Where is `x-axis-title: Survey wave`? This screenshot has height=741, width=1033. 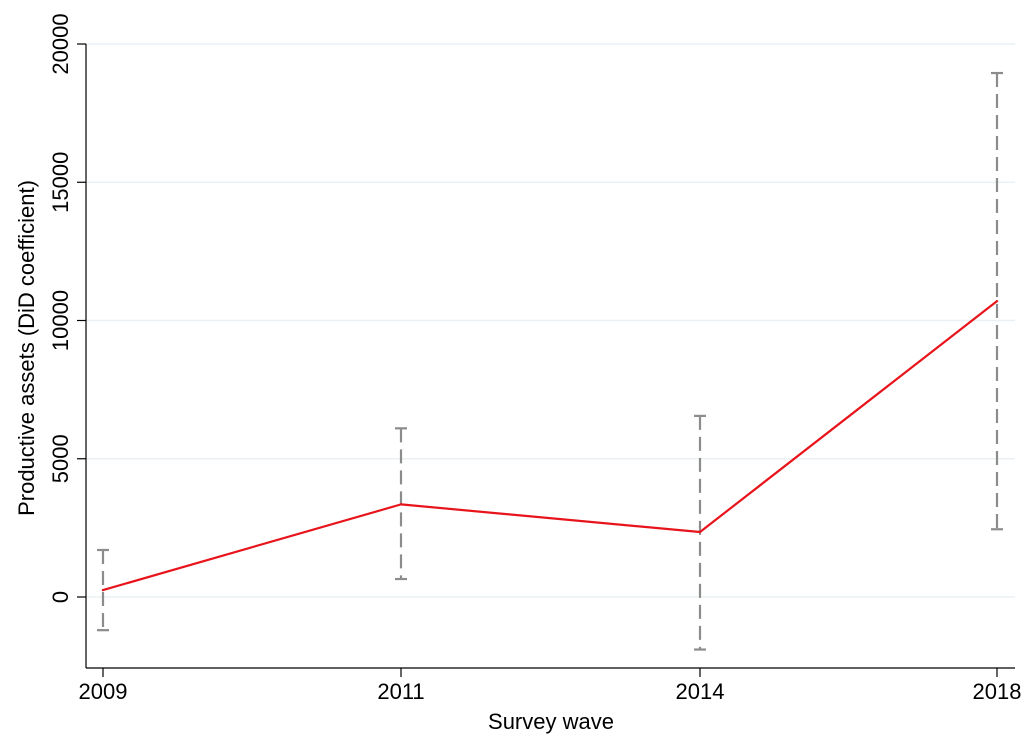 x-axis-title: Survey wave is located at coordinates (551, 721).